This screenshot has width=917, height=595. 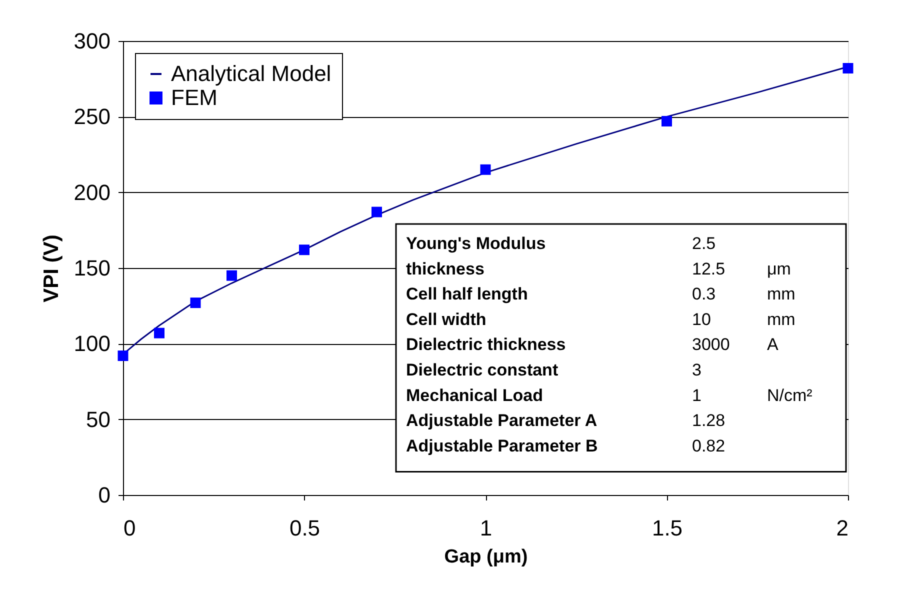 I want to click on text: Cell width 10 mm, so click(x=601, y=319).